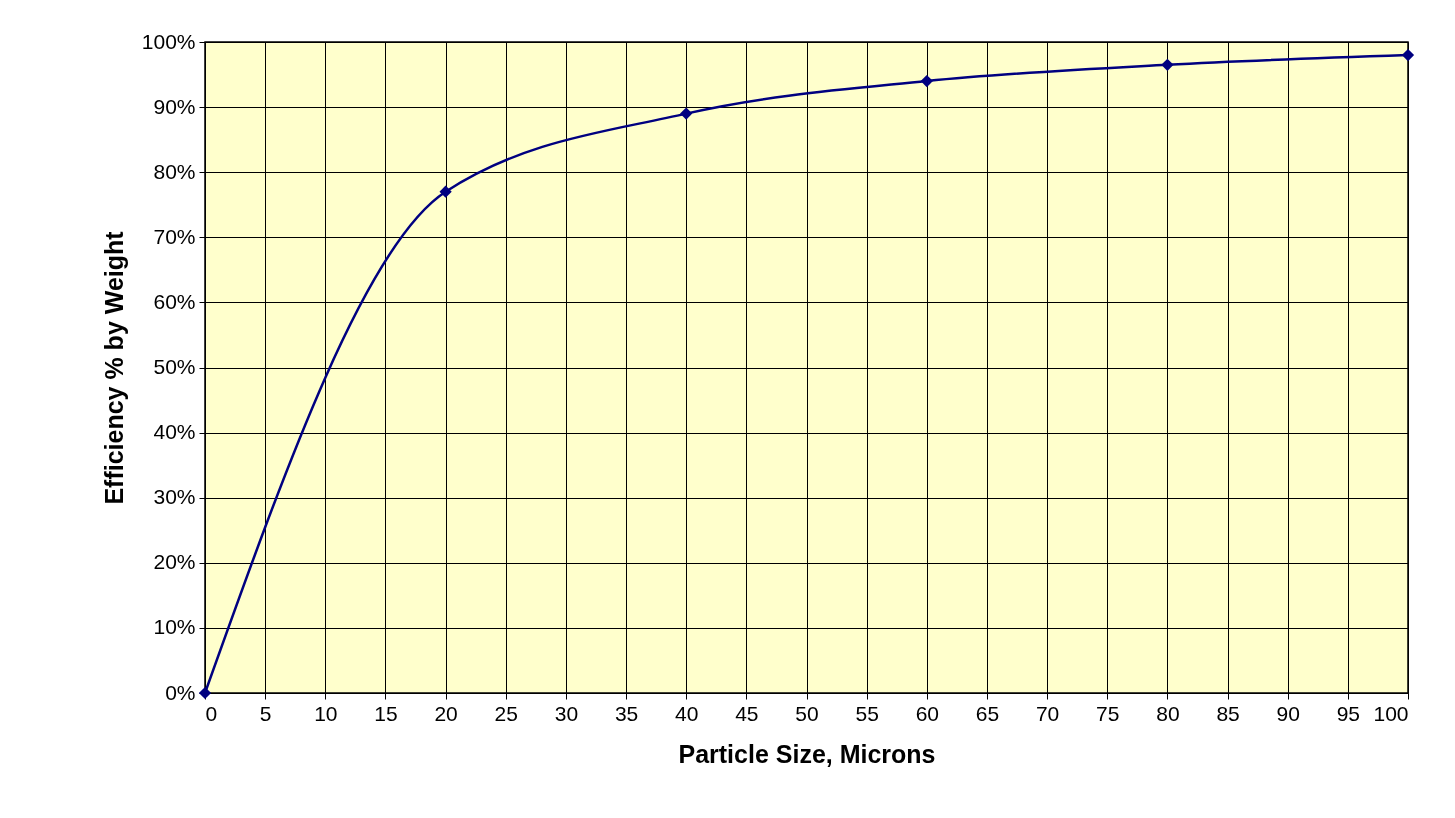 The width and height of the screenshot is (1455, 818). Describe the element at coordinates (927, 713) in the screenshot. I see `x-tick-label: 60` at that location.